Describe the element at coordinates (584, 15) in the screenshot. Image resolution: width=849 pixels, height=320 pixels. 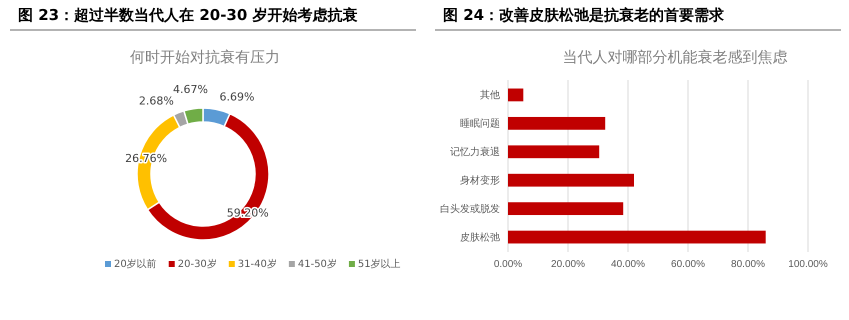
I see `chart-title: 图 24：改善皮肤松弛是抗衰老的首要需求` at that location.